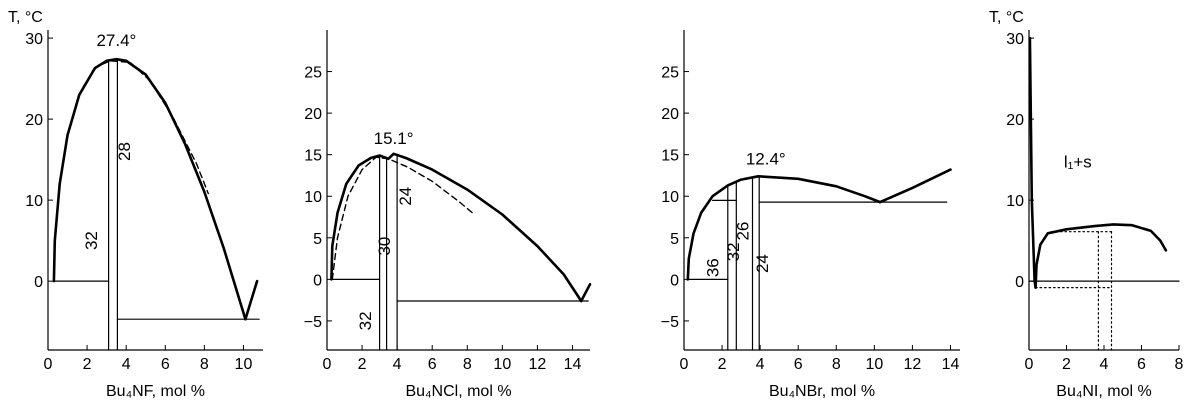  Describe the element at coordinates (124, 151) in the screenshot. I see `annotation-label: 28` at that location.